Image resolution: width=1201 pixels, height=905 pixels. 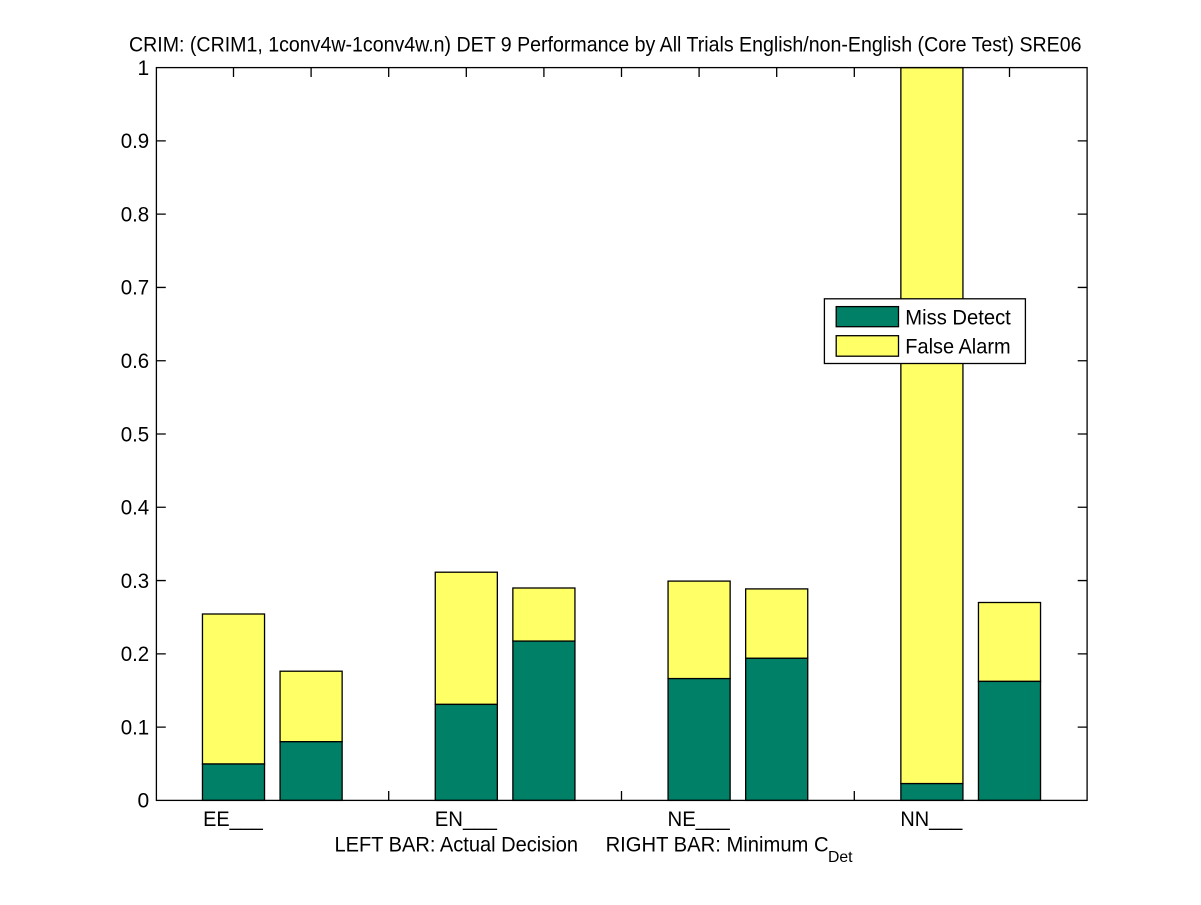 I want to click on svg-text: 1, so click(x=144, y=68).